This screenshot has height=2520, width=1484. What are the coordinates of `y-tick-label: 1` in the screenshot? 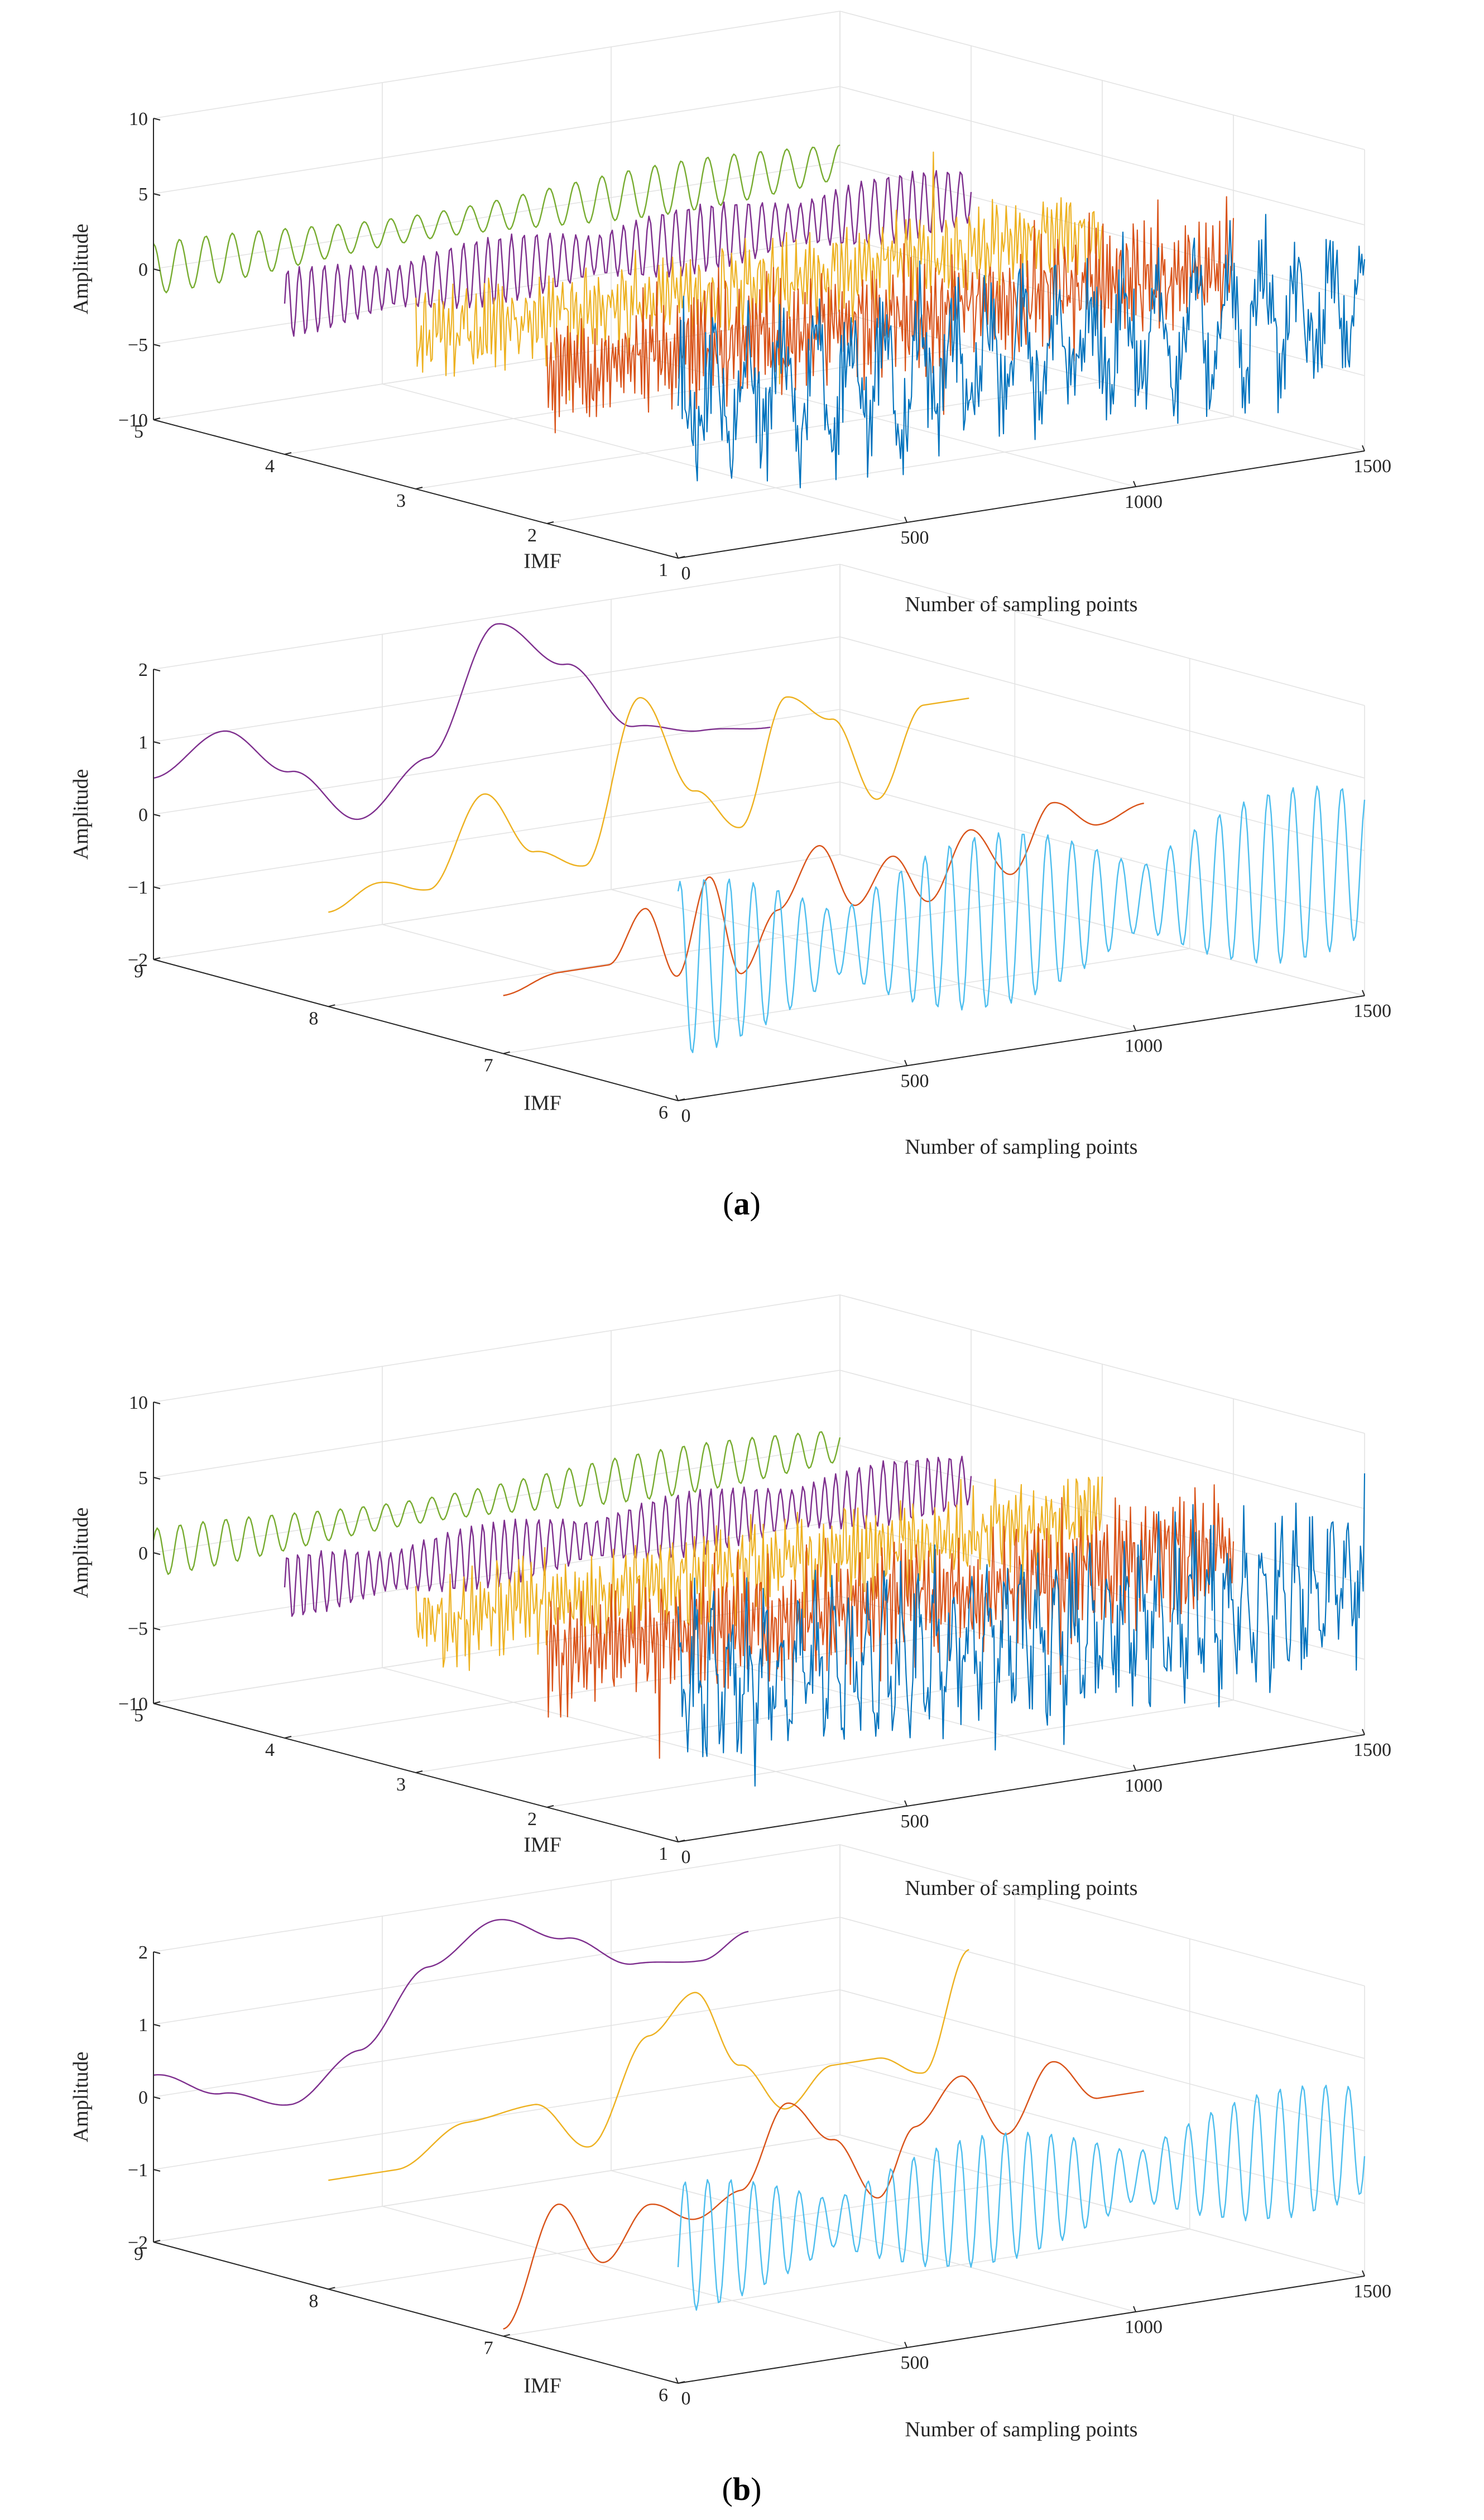 It's located at (664, 1854).